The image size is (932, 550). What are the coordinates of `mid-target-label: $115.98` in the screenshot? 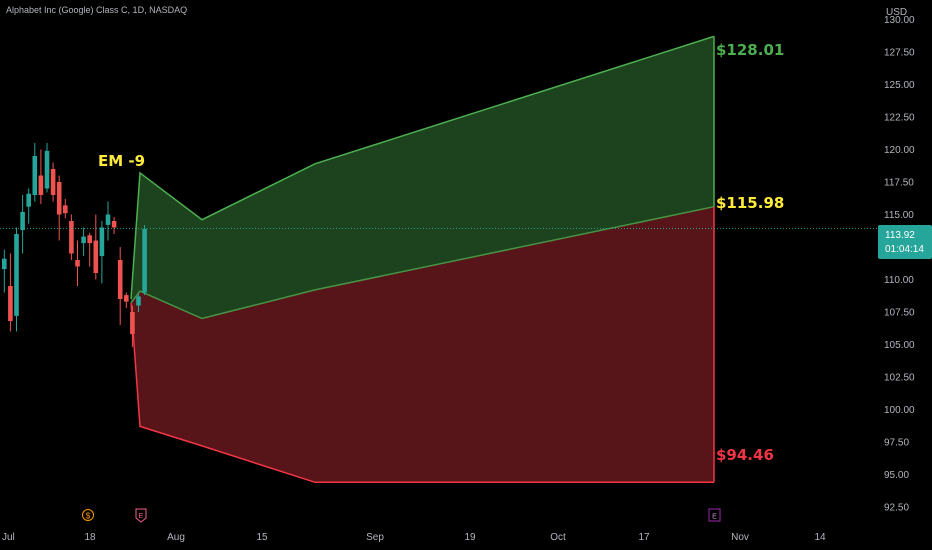 It's located at (750, 203).